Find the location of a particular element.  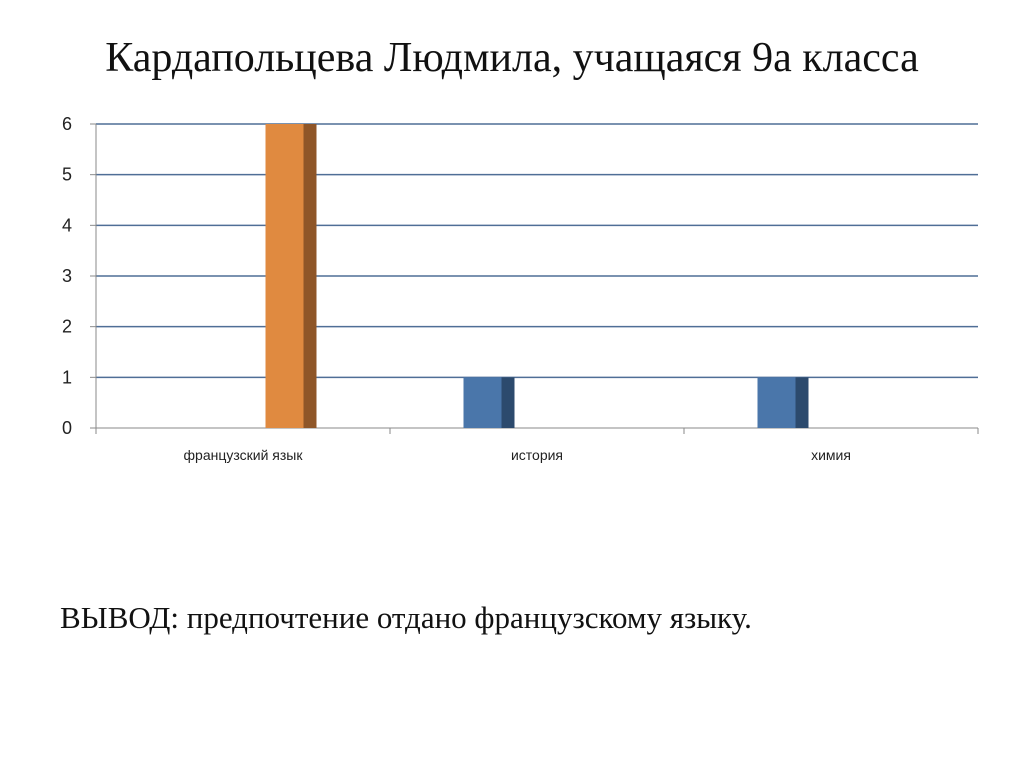

y-tick-label: 2 is located at coordinates (67, 327).